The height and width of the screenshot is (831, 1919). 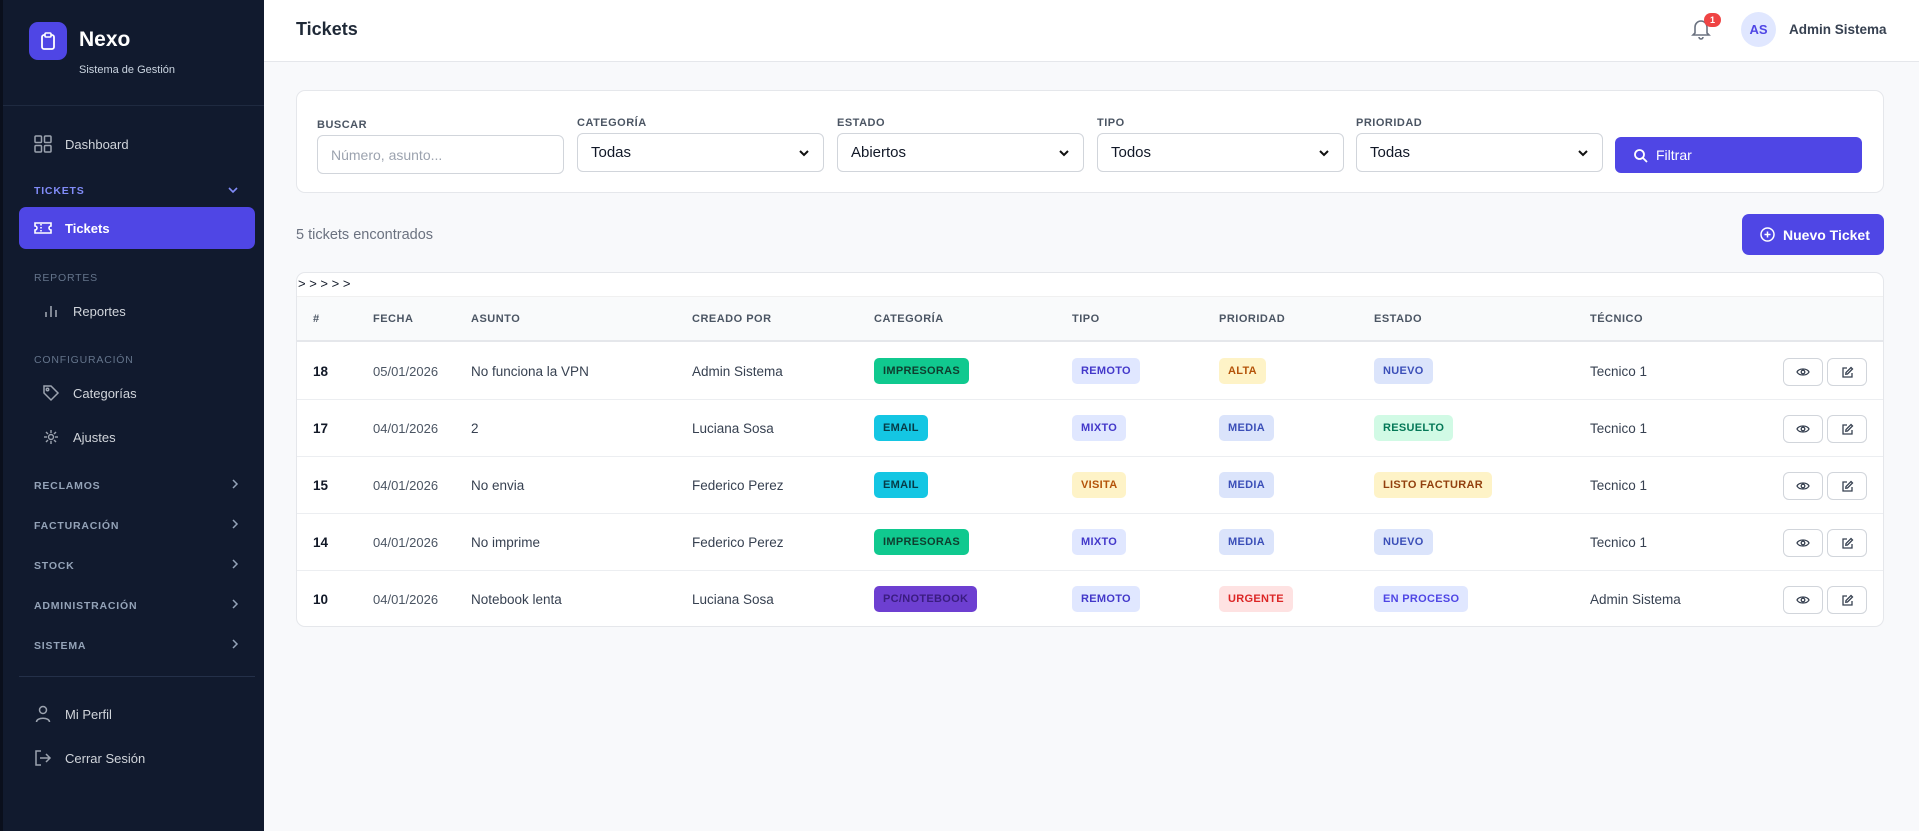 I want to click on sidebar-item-label: Ajustes, so click(x=94, y=437).